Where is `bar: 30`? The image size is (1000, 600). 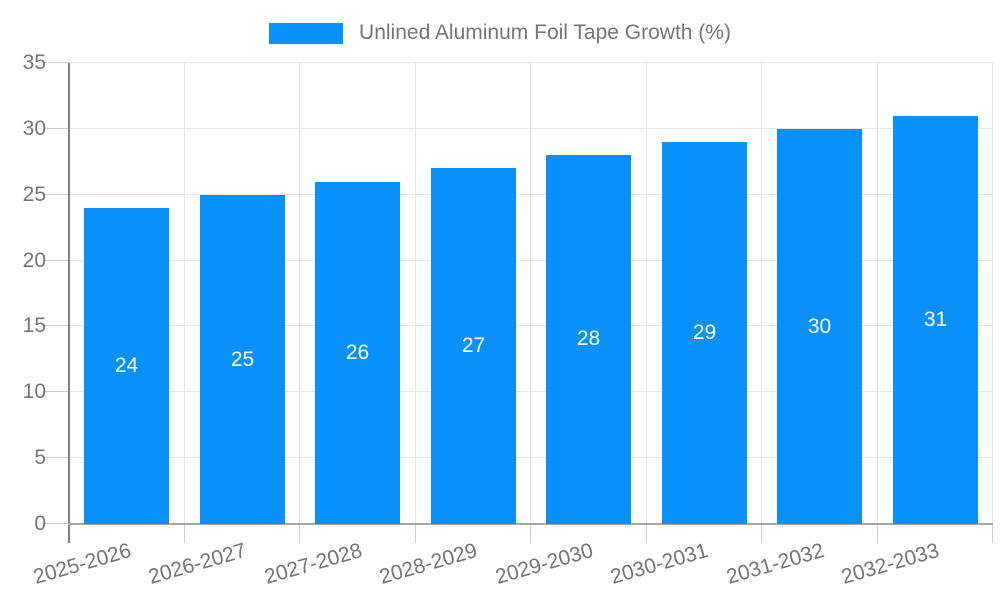 bar: 30 is located at coordinates (819, 326).